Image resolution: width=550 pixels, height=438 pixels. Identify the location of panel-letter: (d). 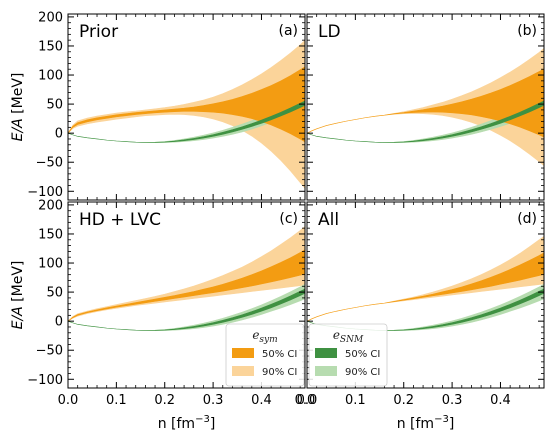
(527, 219).